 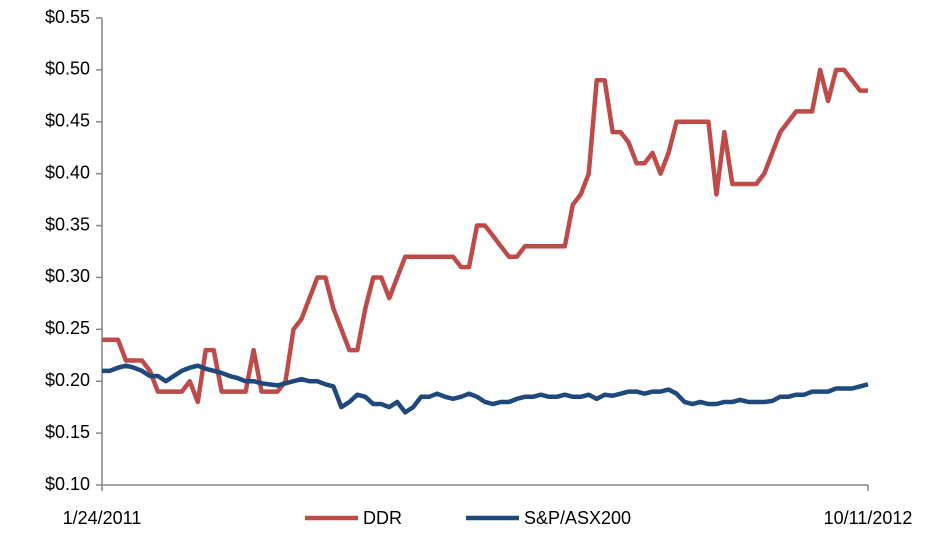 What do you see at coordinates (67, 224) in the screenshot?
I see `y-tick-label: $0.35` at bounding box center [67, 224].